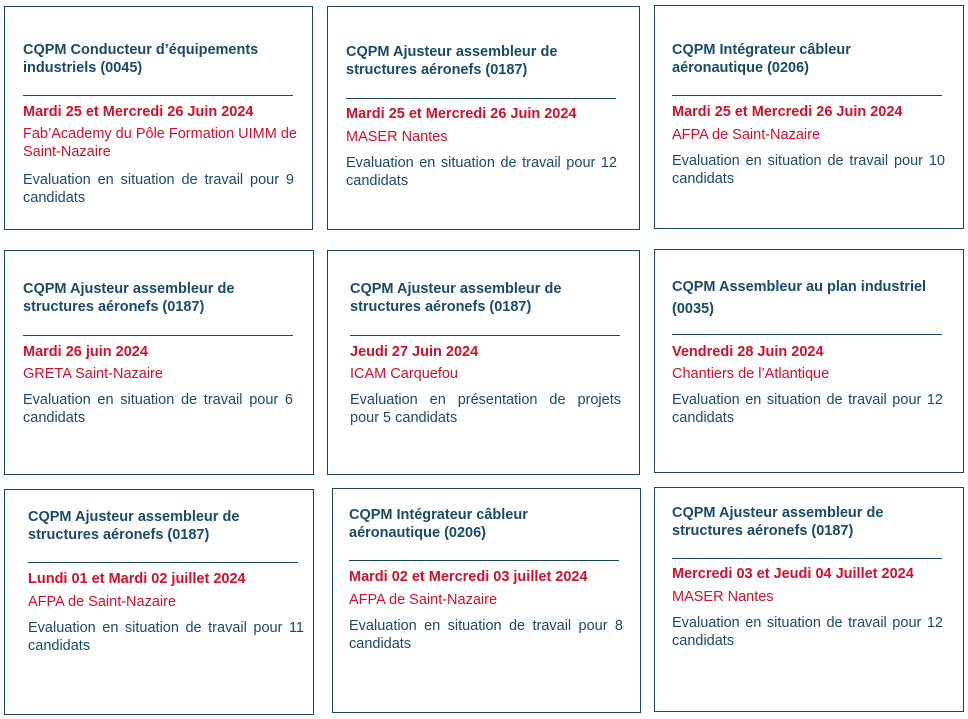 Image resolution: width=968 pixels, height=719 pixels. I want to click on card-date: Mardi 02 et Mercredi 03 juillet 2024, so click(468, 577).